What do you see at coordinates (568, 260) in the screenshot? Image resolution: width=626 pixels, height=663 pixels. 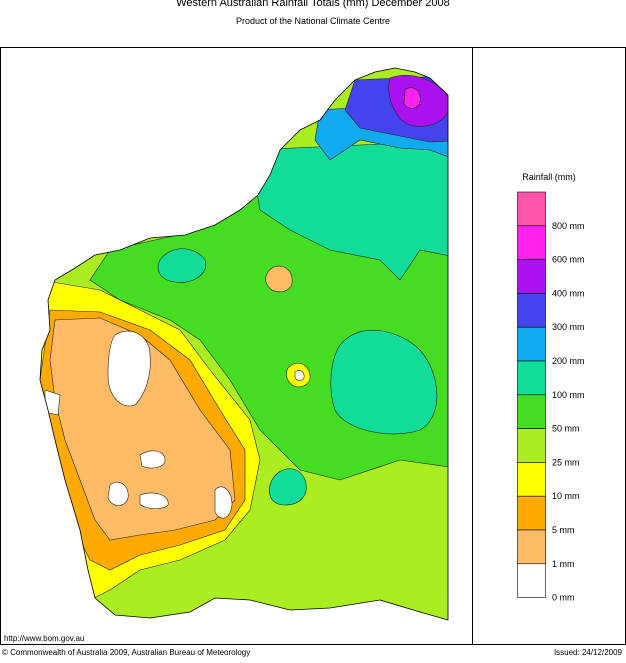 I see `legend-label: 600 mm` at bounding box center [568, 260].